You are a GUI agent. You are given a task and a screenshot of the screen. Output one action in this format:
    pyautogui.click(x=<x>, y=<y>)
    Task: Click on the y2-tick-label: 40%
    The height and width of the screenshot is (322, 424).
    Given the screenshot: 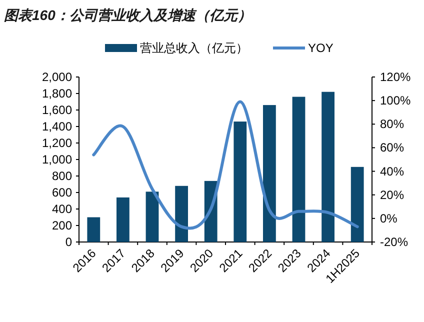 What is the action you would take?
    pyautogui.click(x=392, y=171)
    